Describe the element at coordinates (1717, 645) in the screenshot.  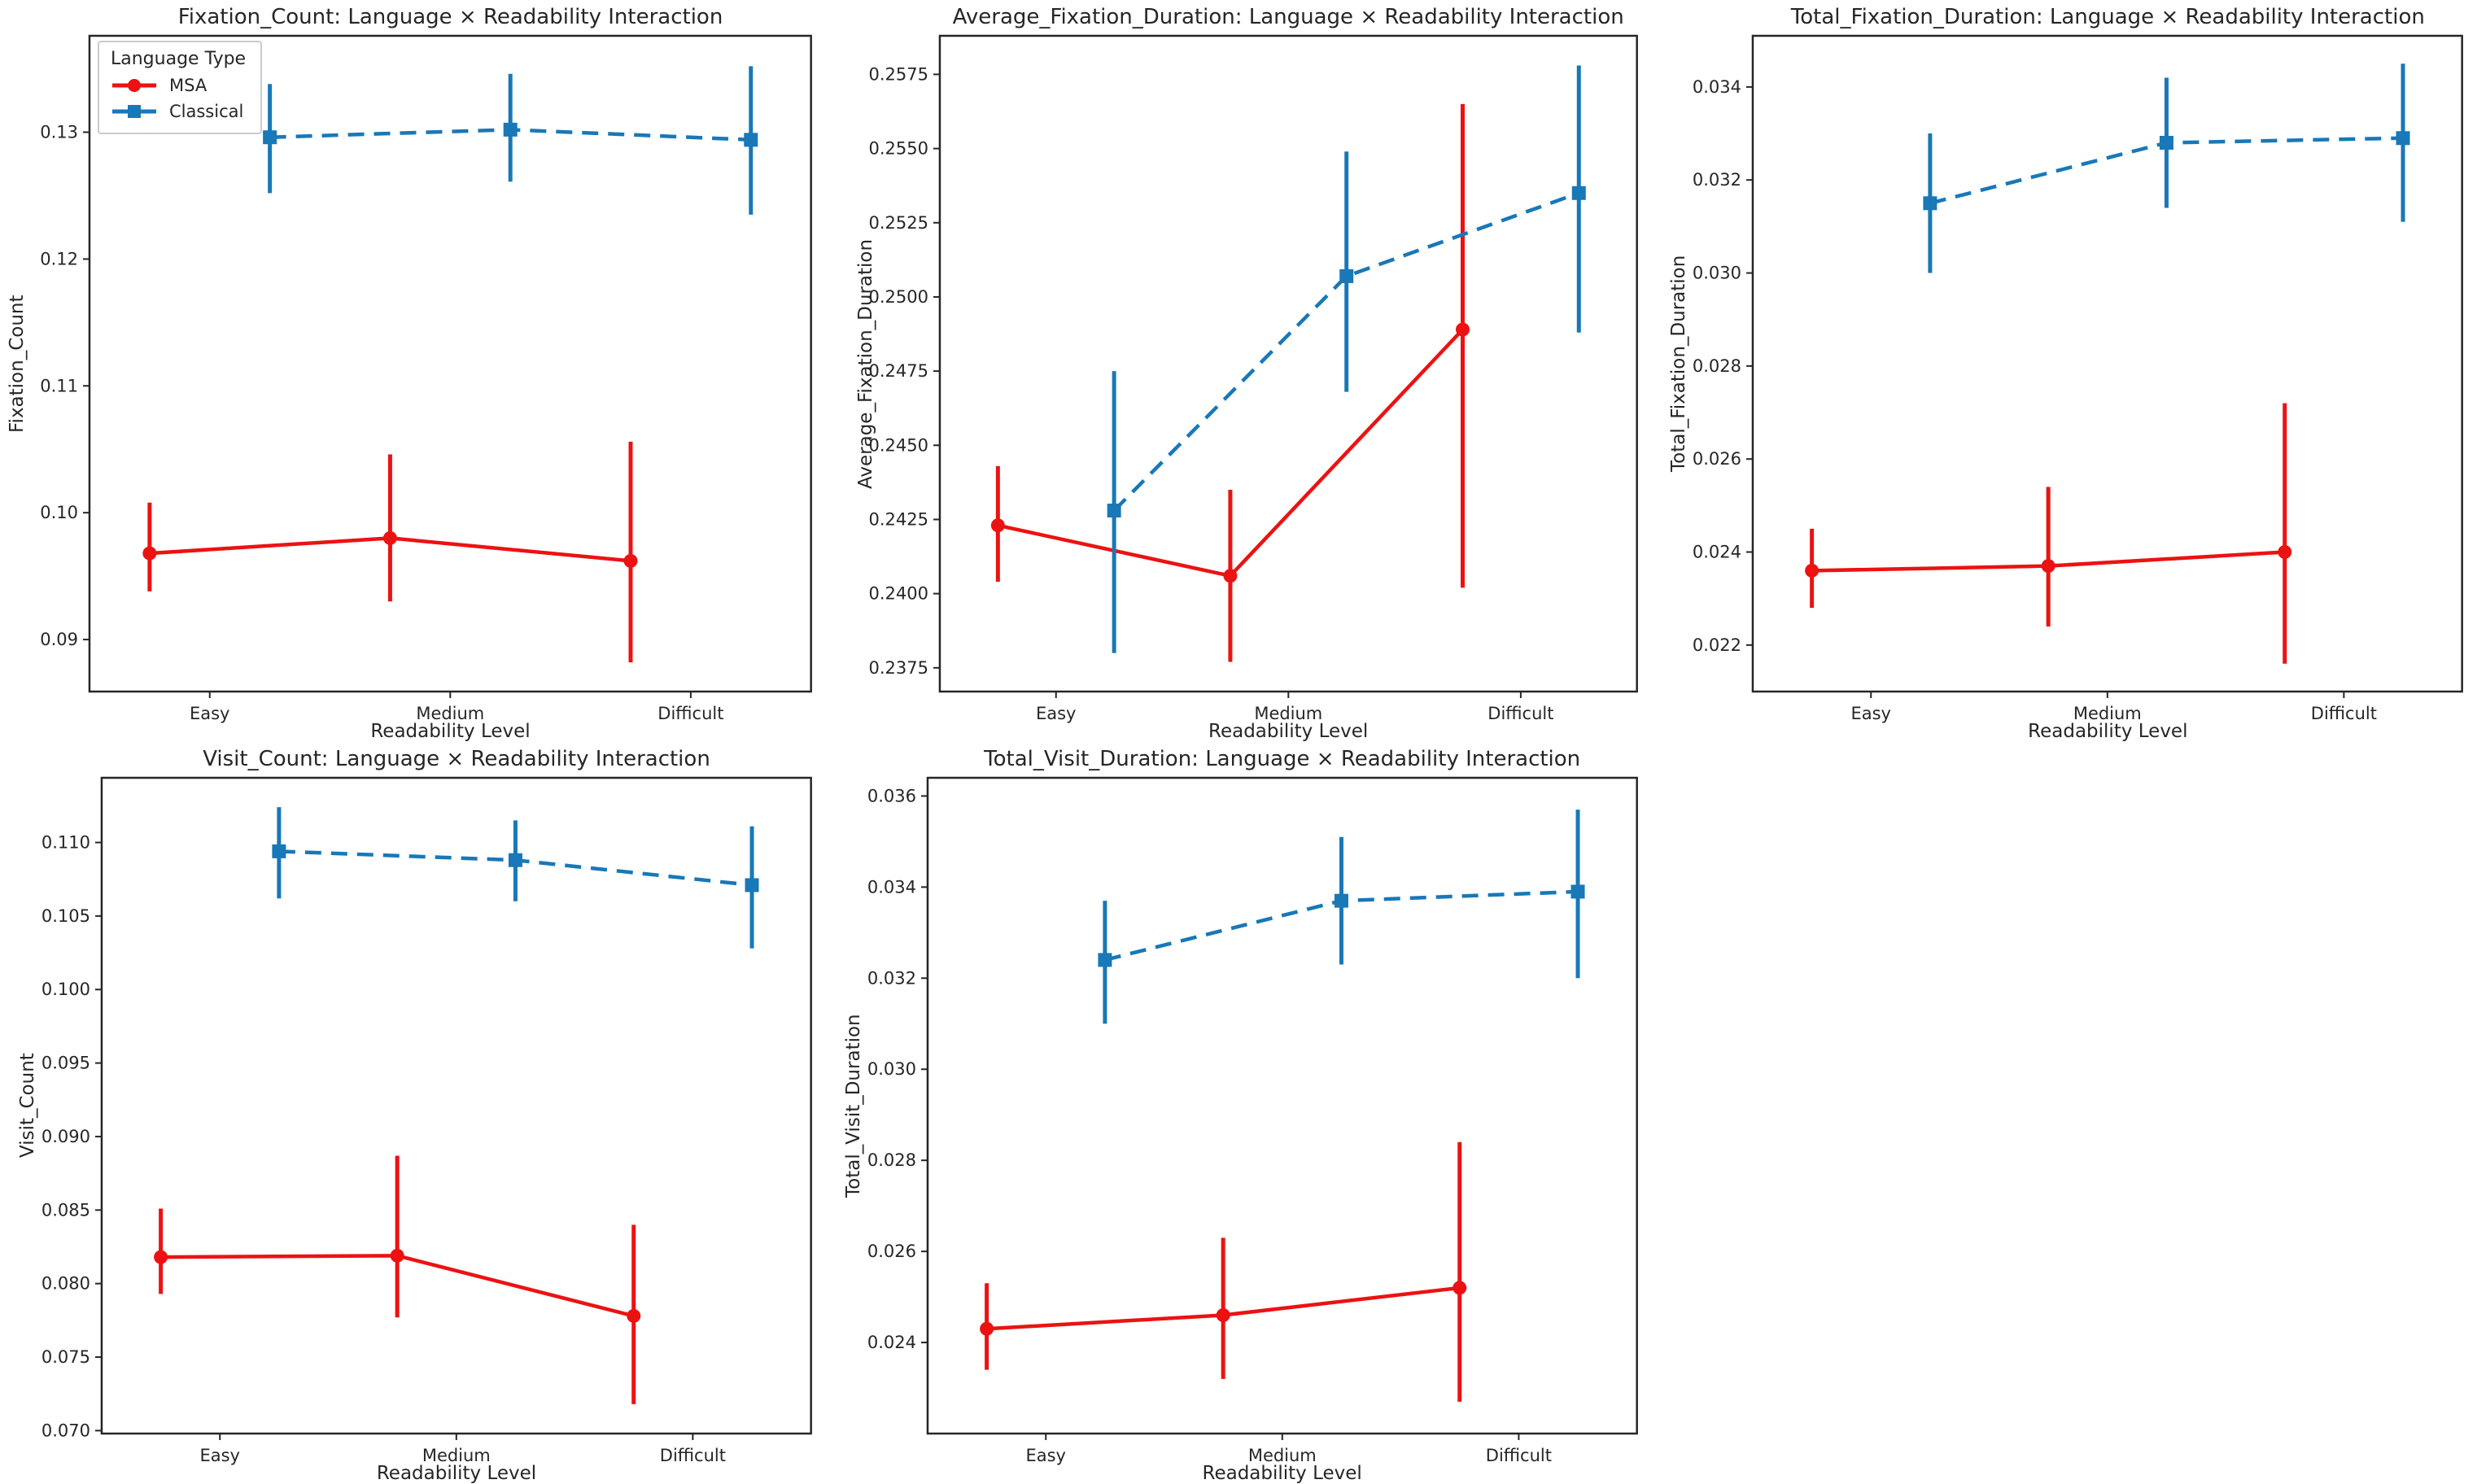
I see `y-tick-label: 0.022` at that location.